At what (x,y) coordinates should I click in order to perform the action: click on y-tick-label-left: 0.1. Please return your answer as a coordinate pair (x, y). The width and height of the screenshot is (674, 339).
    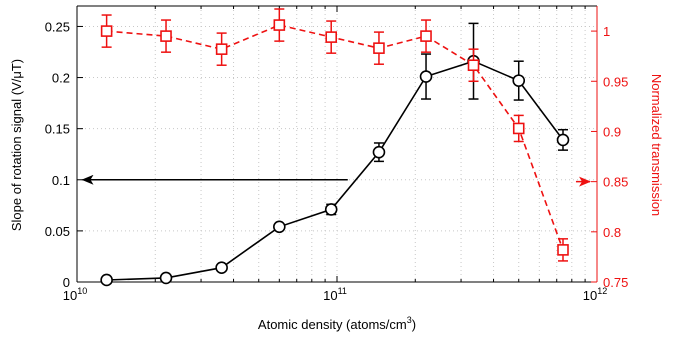
    Looking at the image, I should click on (61, 180).